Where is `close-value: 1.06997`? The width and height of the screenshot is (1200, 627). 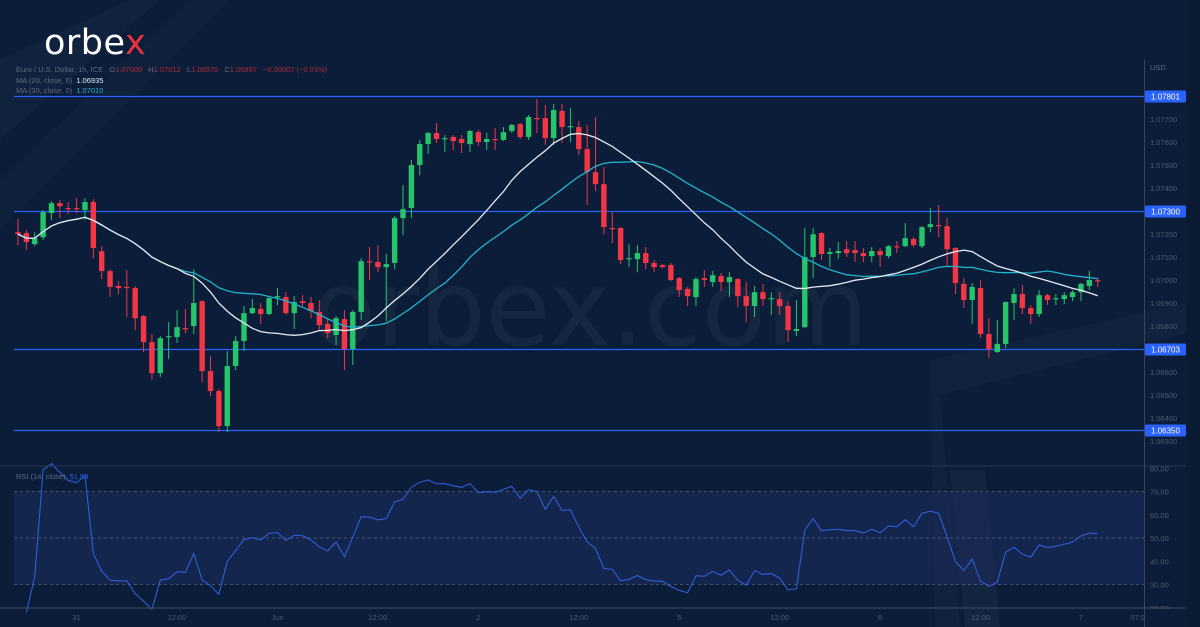 close-value: 1.06997 is located at coordinates (243, 69).